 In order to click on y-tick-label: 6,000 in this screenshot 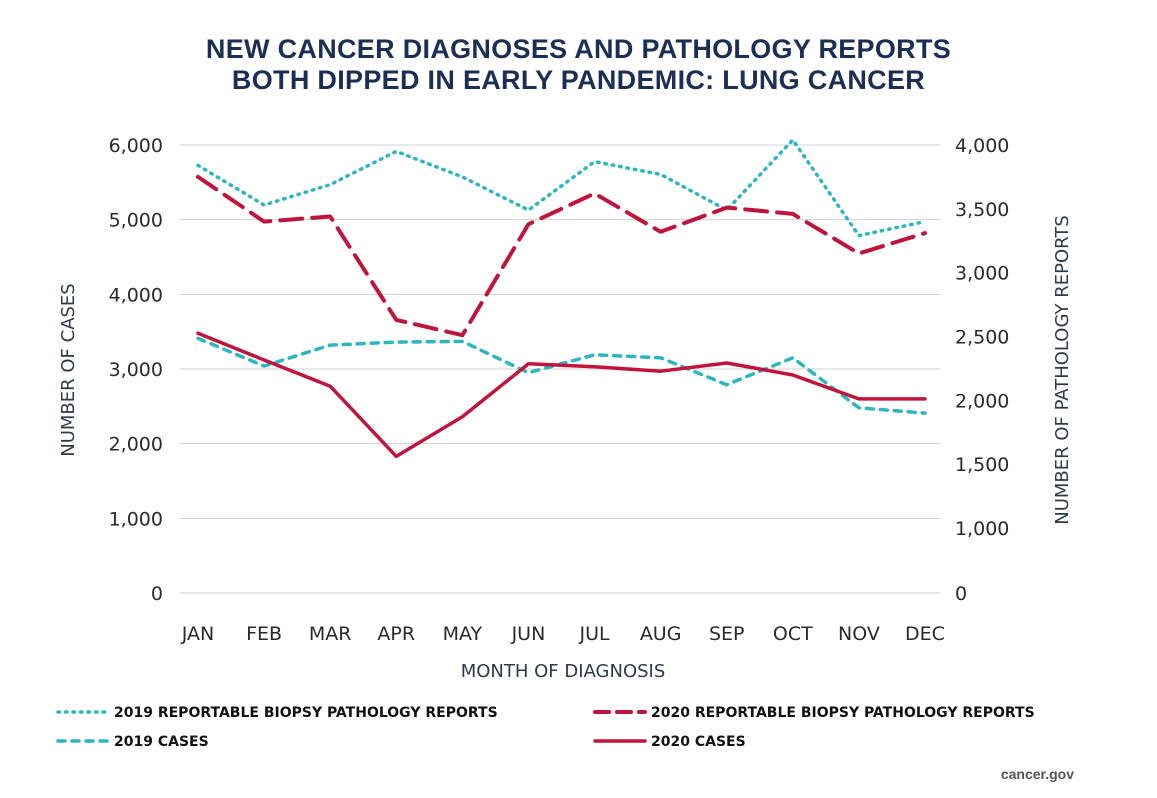, I will do `click(136, 146)`.